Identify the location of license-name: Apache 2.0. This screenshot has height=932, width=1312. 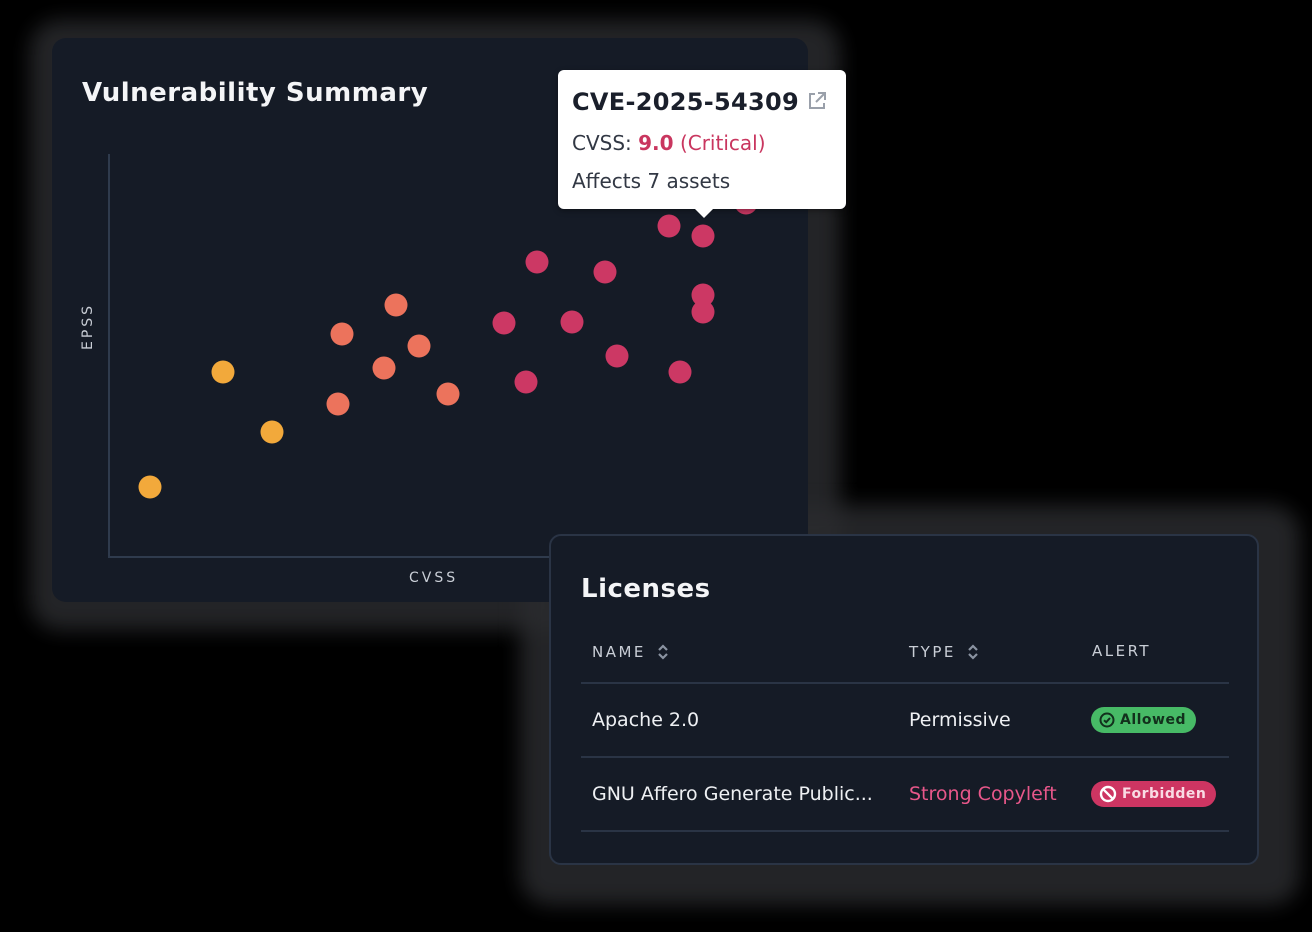
(646, 720).